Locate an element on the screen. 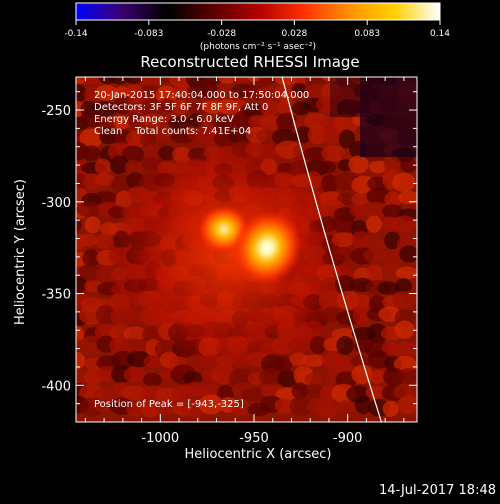 Image resolution: width=500 pixels, height=504 pixels. colorbar-unit-label: (photons cm⁻² s⁻¹ asec⁻²) is located at coordinates (258, 47).